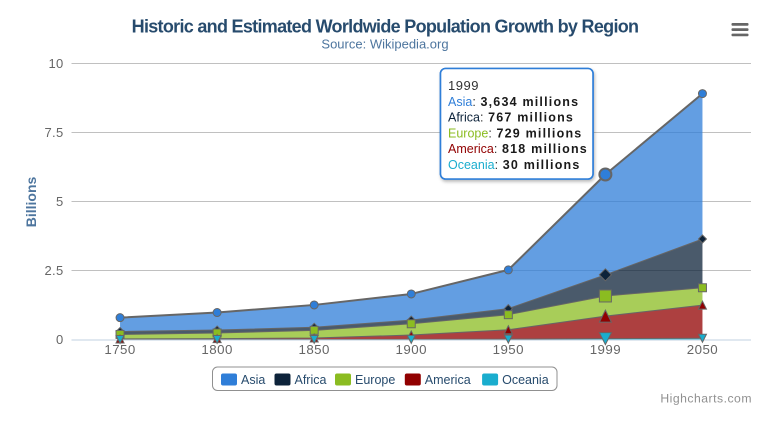  What do you see at coordinates (253, 380) in the screenshot?
I see `svg-text: Asia` at bounding box center [253, 380].